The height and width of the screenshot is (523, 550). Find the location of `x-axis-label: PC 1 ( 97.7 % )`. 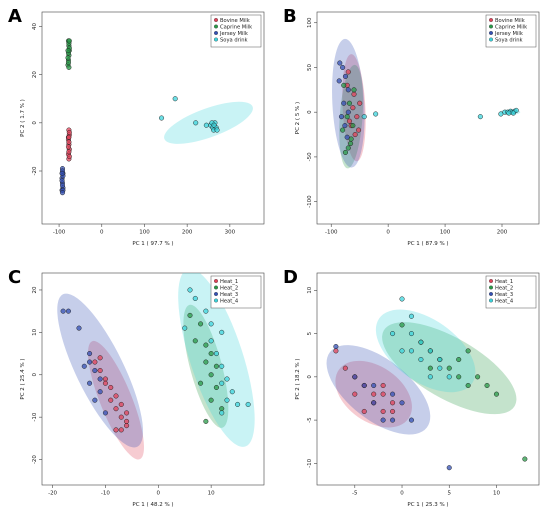

x-axis-label: PC 1 ( 97.7 % ) is located at coordinates (152, 244).